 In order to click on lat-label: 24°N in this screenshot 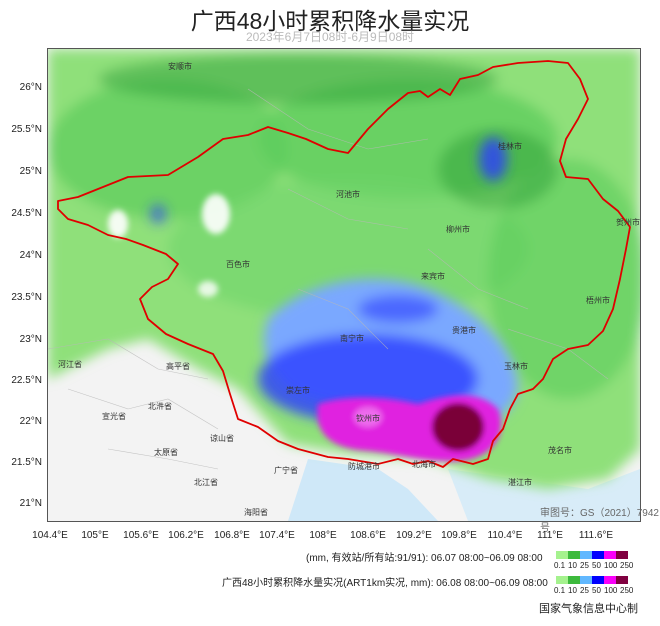, I will do `click(30, 255)`.